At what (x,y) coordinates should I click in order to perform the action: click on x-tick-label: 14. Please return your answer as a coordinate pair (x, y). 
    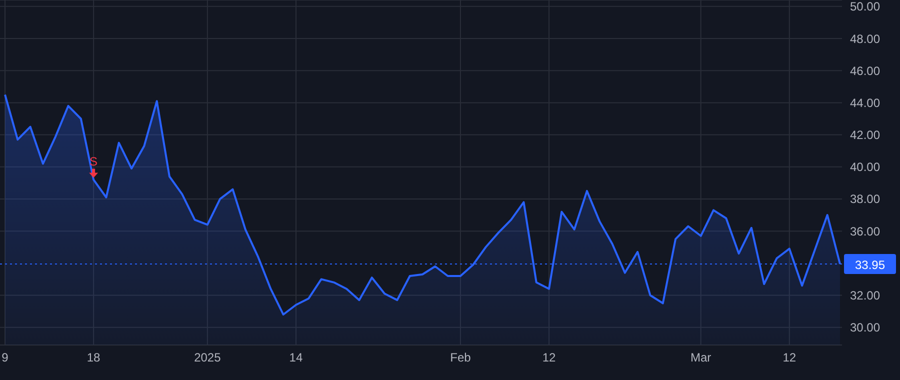
    Looking at the image, I should click on (296, 357).